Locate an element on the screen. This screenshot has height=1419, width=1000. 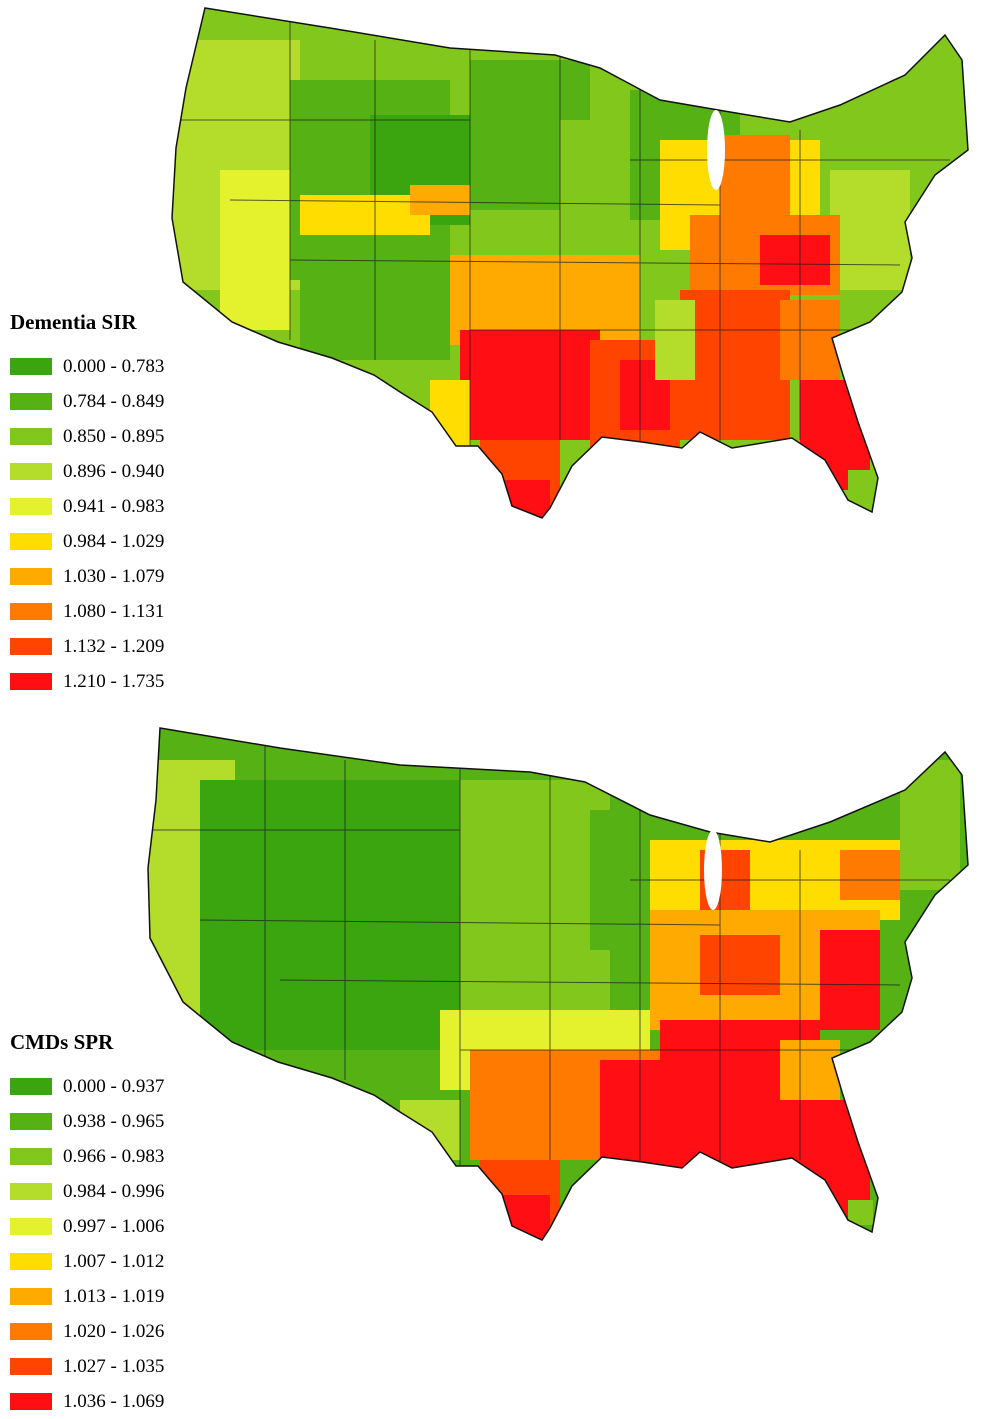
legend-label: 1.036 - 1.069 is located at coordinates (114, 1401).